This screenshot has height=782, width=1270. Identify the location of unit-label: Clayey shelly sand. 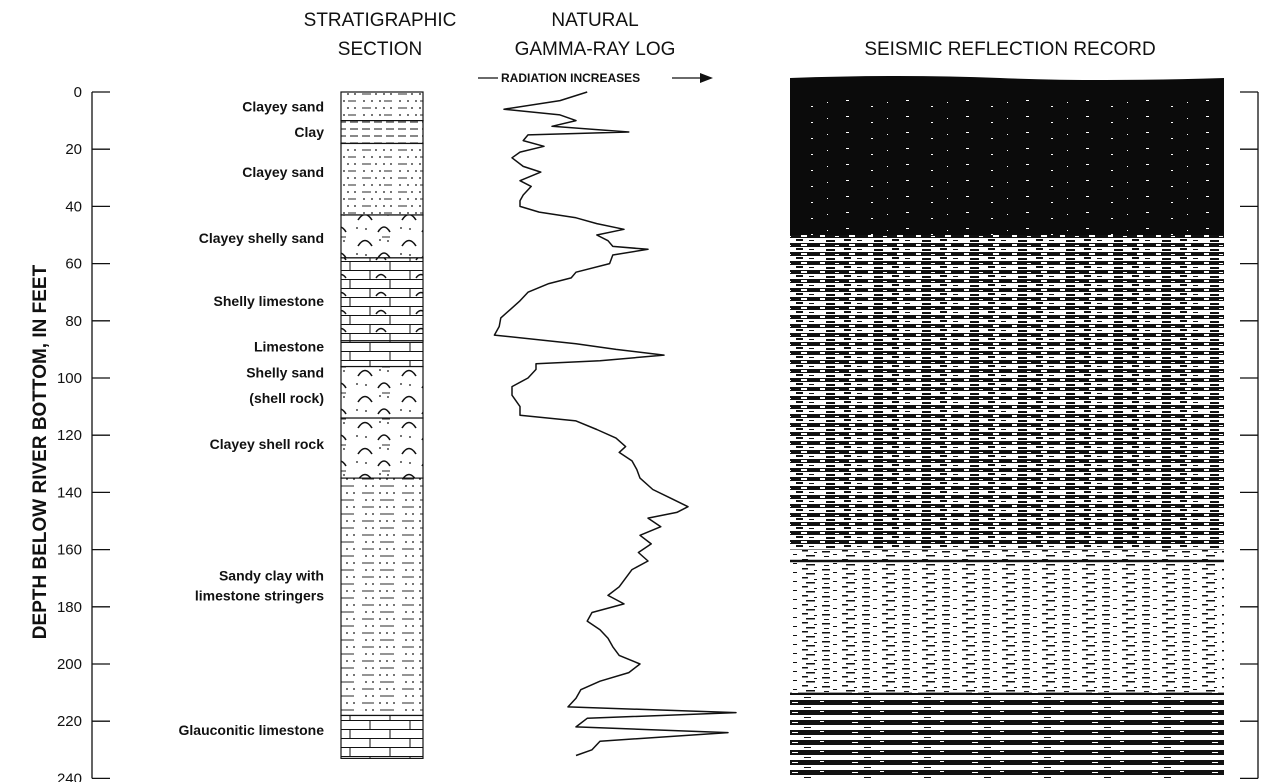
(261, 238).